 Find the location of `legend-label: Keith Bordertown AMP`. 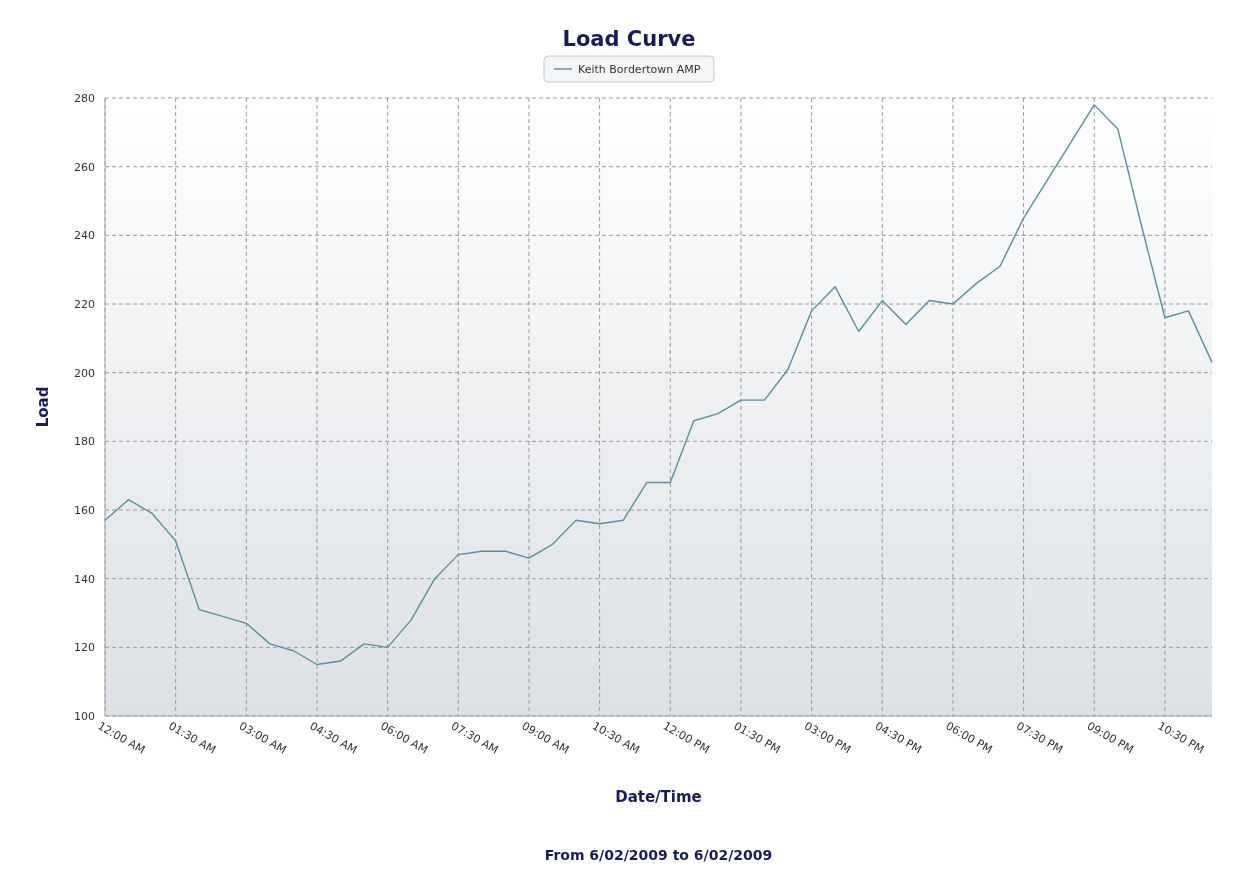

legend-label: Keith Bordertown AMP is located at coordinates (639, 69).